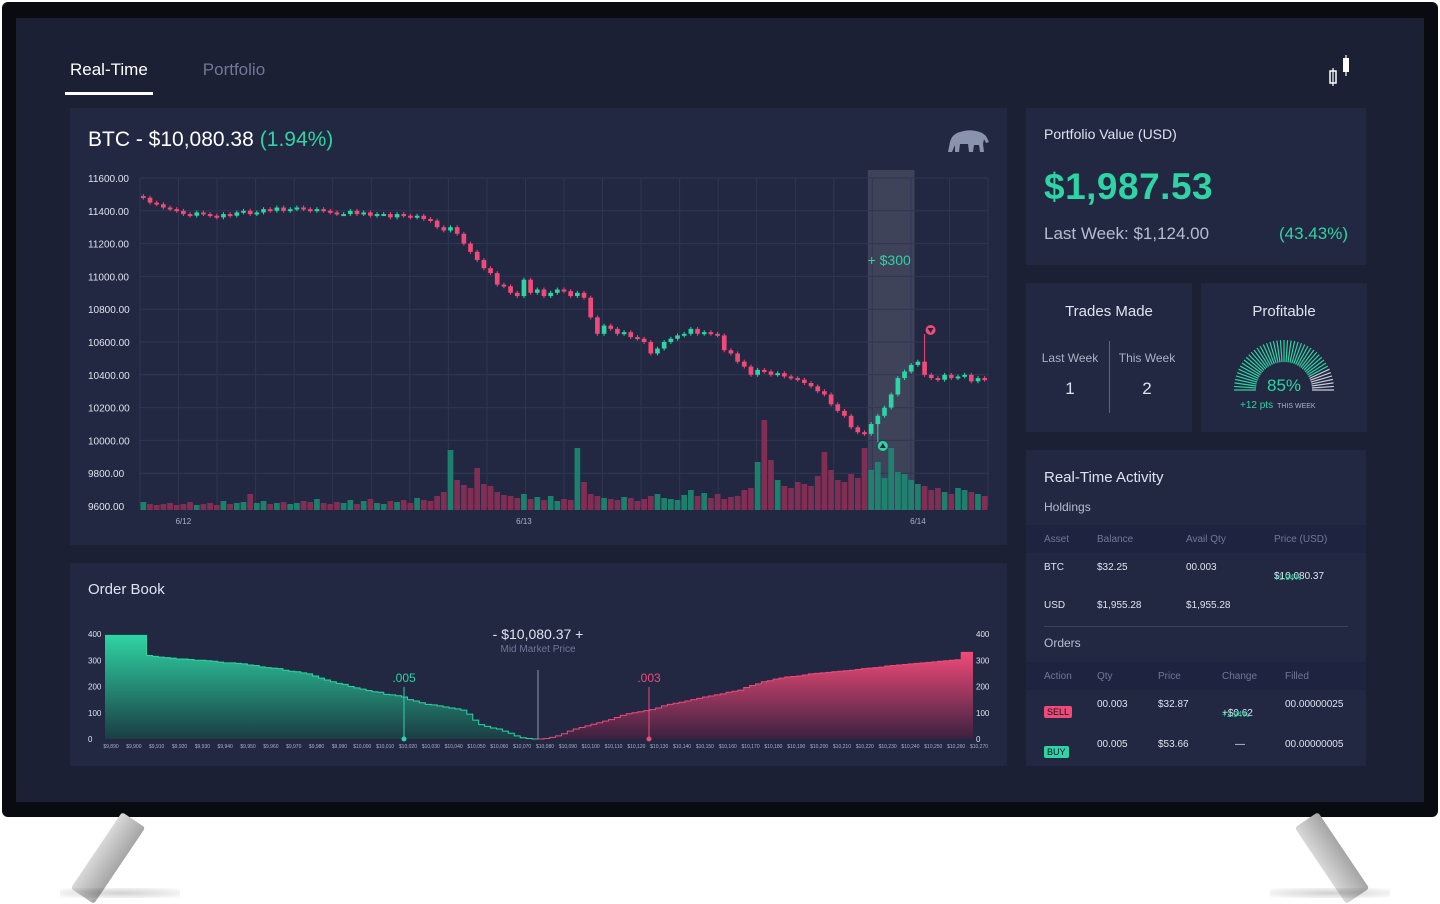 Image resolution: width=1440 pixels, height=904 pixels. Describe the element at coordinates (1257, 405) in the screenshot. I see `profitable-pts-value: +12 pts` at that location.